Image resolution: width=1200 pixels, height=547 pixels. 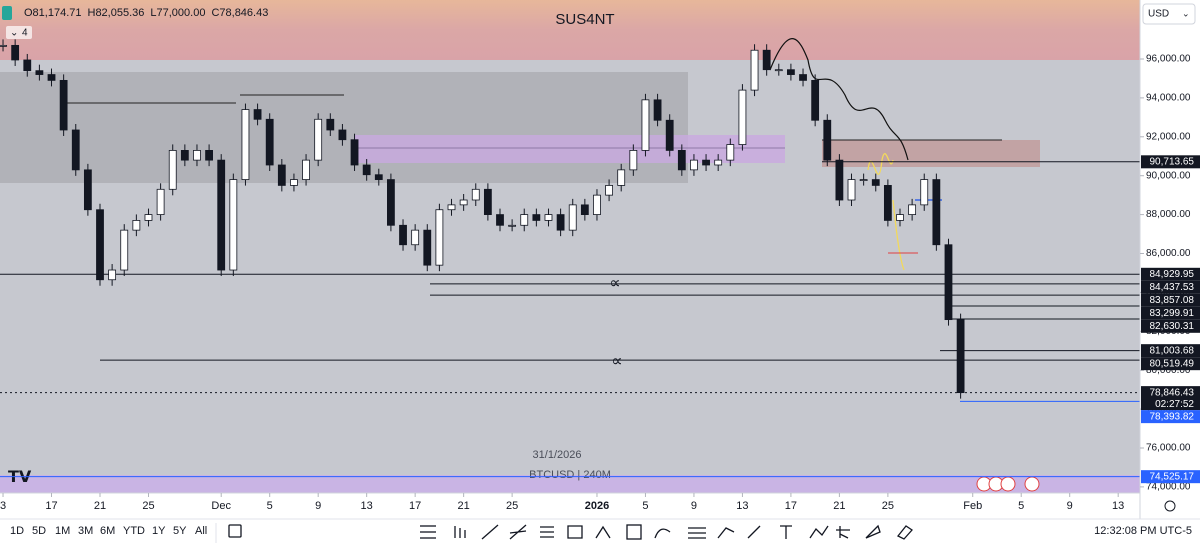 What do you see at coordinates (1172, 287) in the screenshot?
I see `price-label: 84,437.53` at bounding box center [1172, 287].